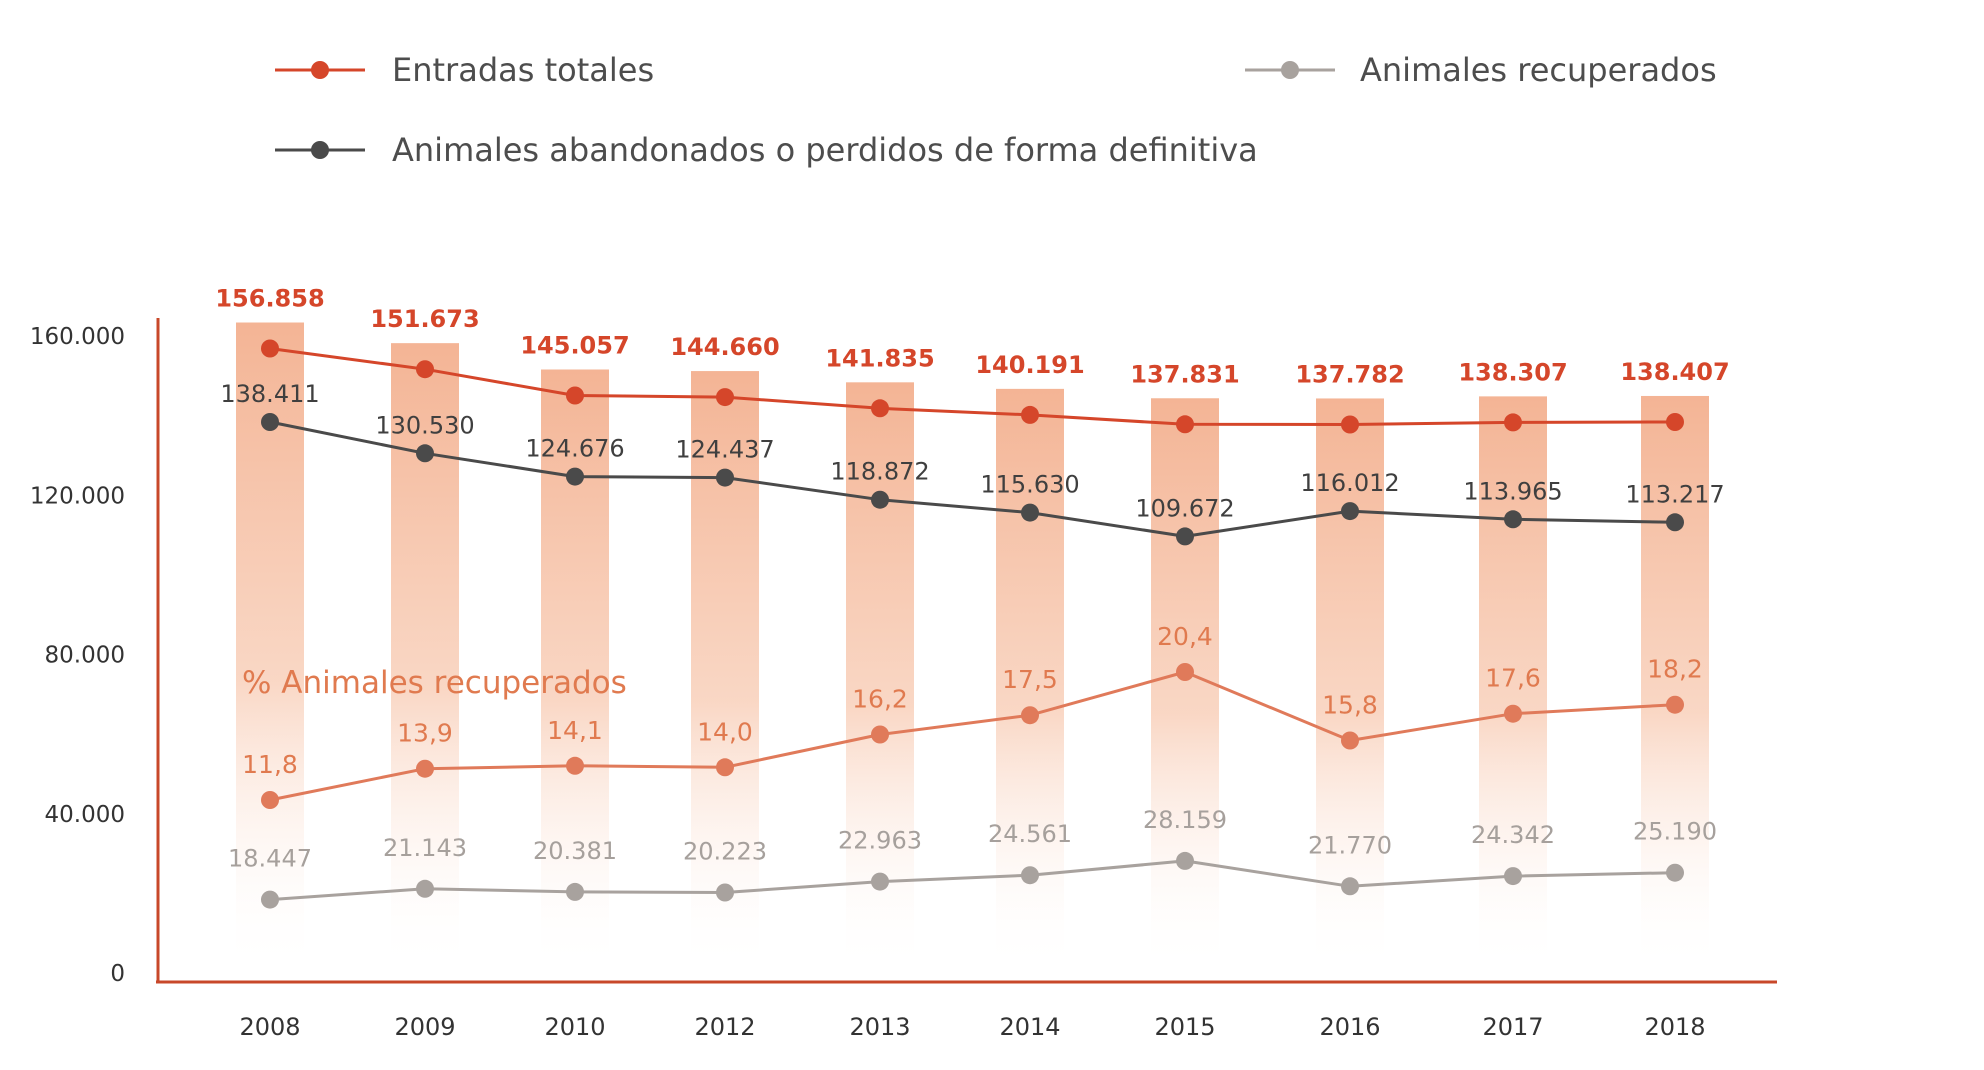 Image resolution: width=1984 pixels, height=1070 pixels. Describe the element at coordinates (270, 800) in the screenshot. I see `point-pct-2008` at that location.